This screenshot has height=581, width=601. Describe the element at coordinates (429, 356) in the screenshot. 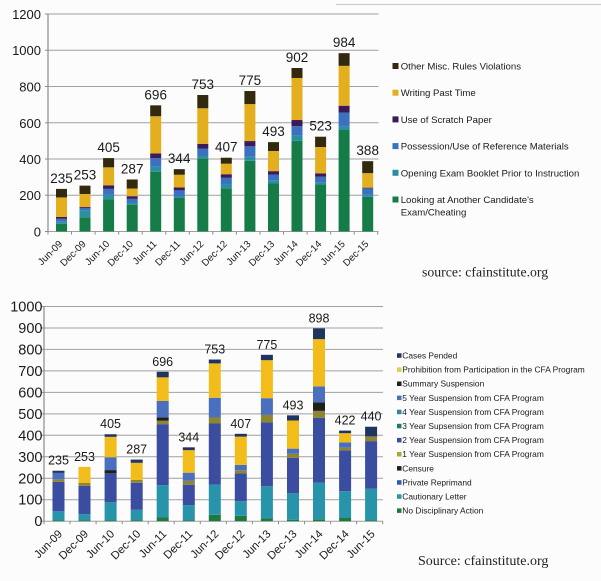

I see `svg-text: Cases Pended` at that location.